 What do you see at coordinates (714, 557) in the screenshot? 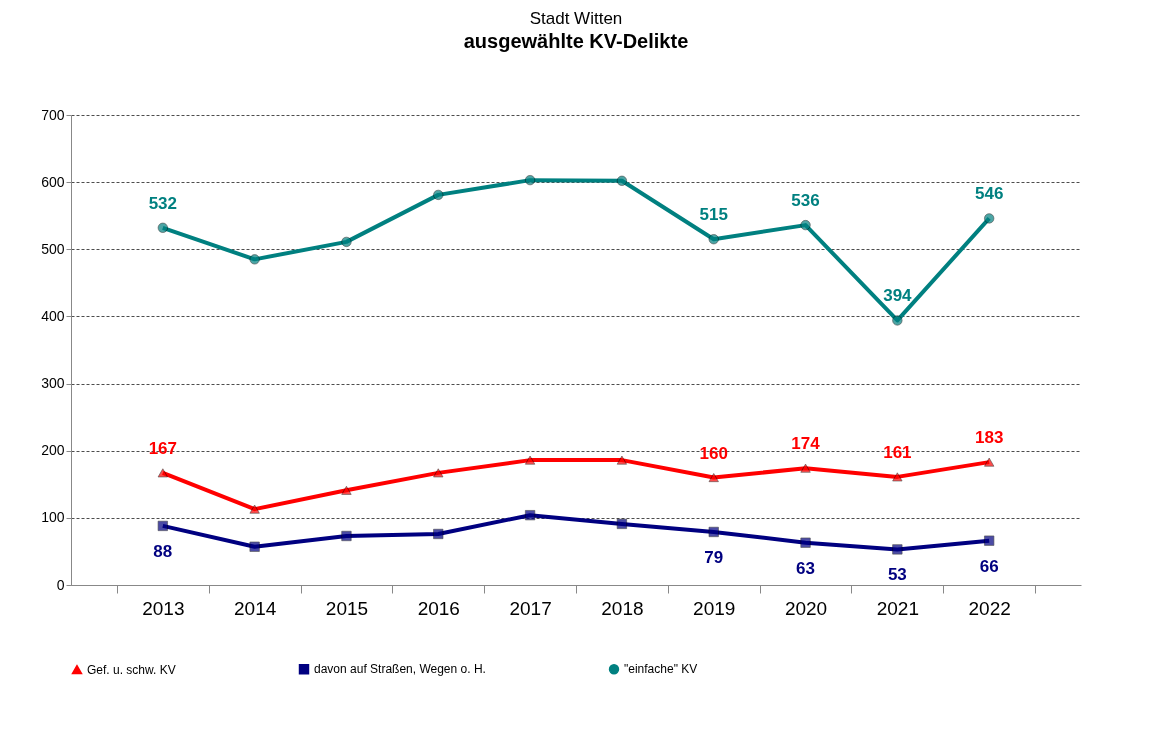
I see `data-label: 79` at bounding box center [714, 557].